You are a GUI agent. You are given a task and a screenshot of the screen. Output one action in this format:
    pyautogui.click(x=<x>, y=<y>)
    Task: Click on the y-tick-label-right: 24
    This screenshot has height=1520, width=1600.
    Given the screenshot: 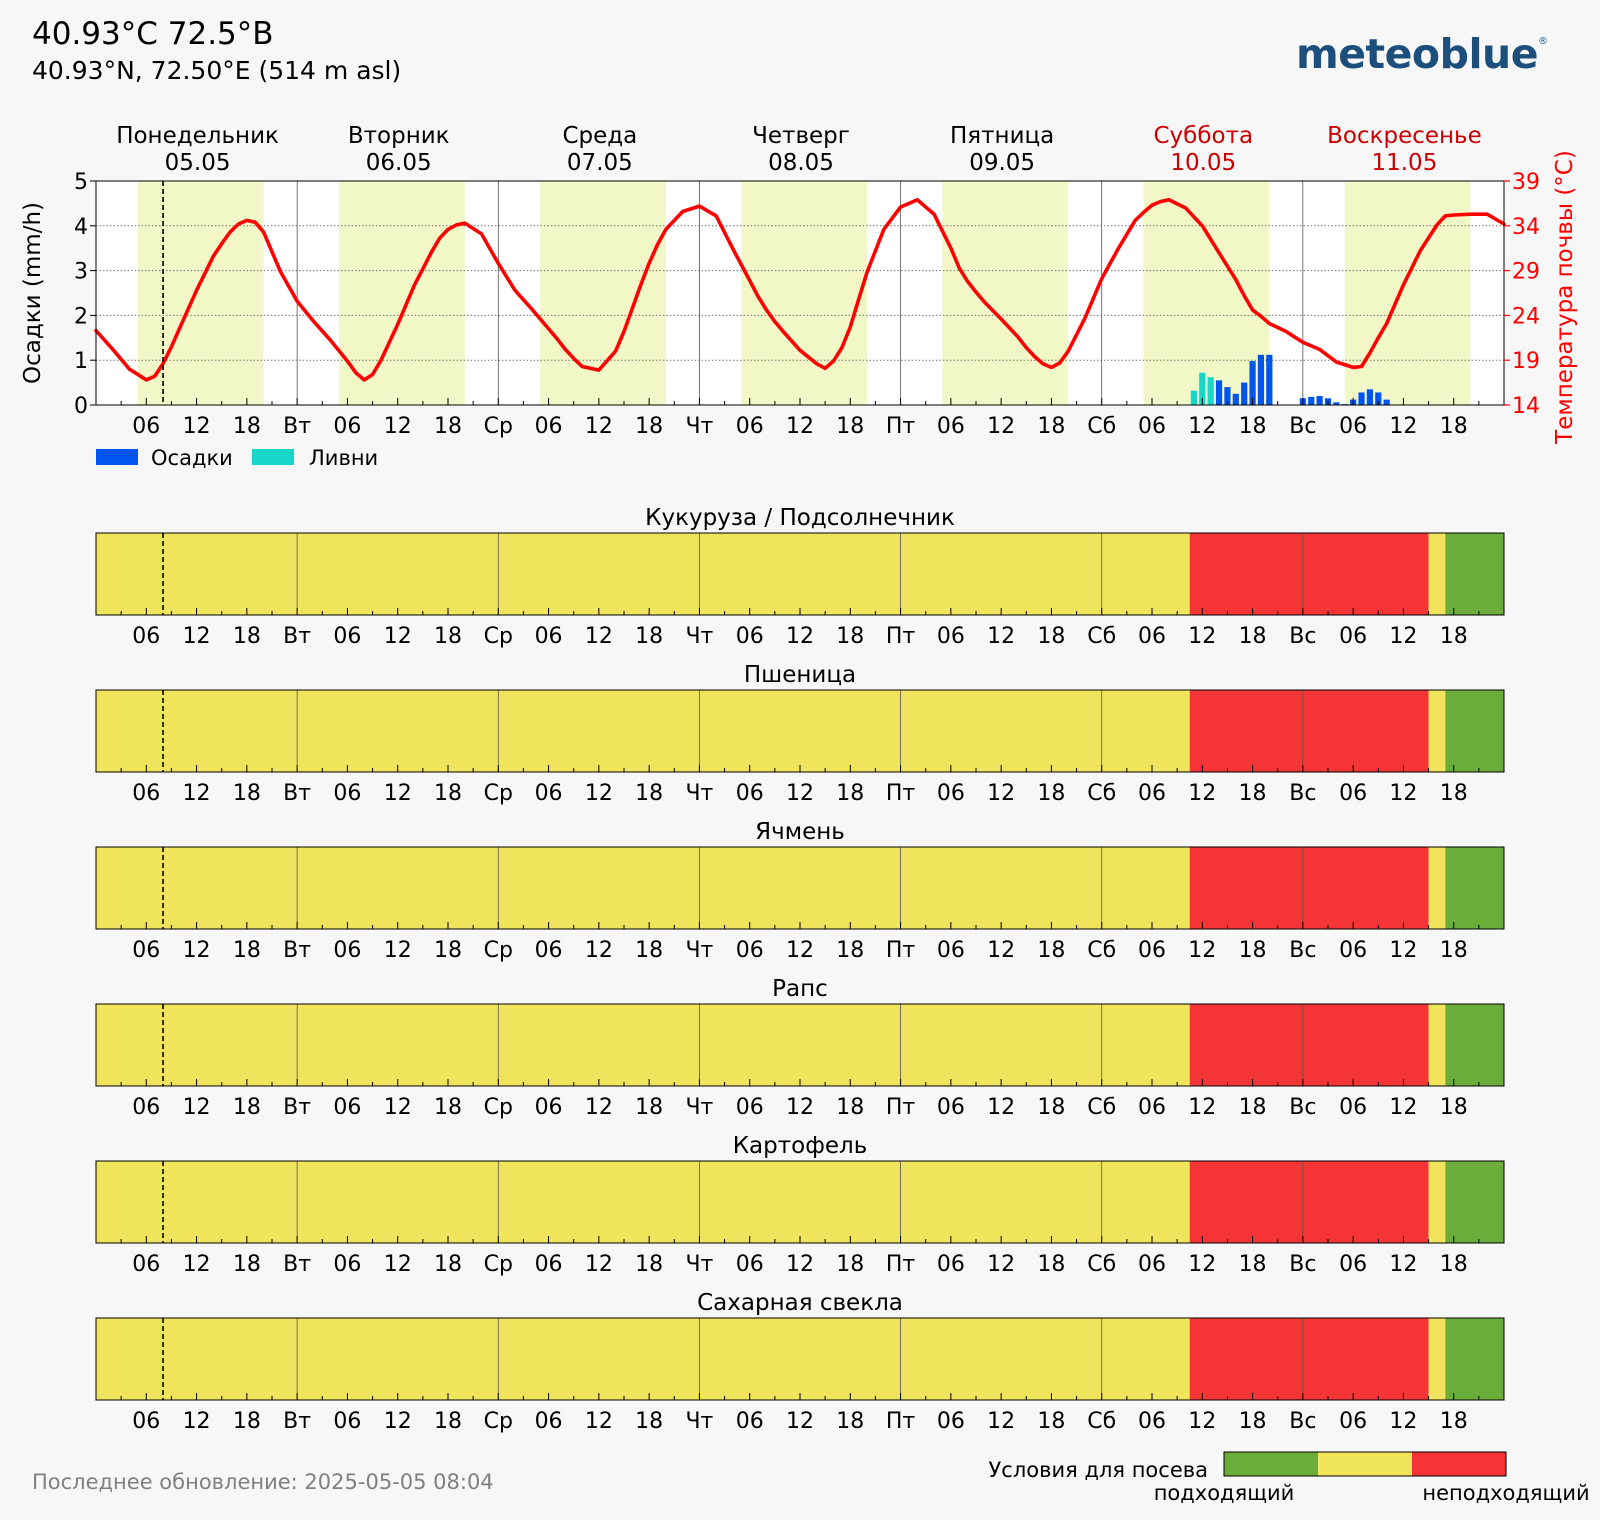 What is the action you would take?
    pyautogui.click(x=1526, y=316)
    